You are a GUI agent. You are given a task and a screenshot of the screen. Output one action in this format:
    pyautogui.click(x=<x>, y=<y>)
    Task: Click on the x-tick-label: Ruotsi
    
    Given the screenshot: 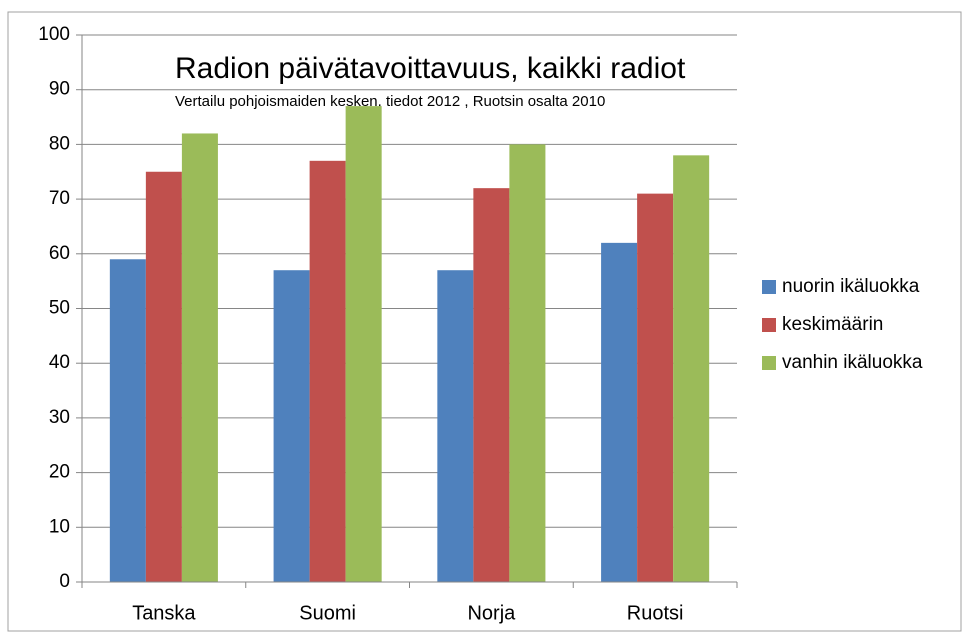 What is the action you would take?
    pyautogui.click(x=655, y=613)
    